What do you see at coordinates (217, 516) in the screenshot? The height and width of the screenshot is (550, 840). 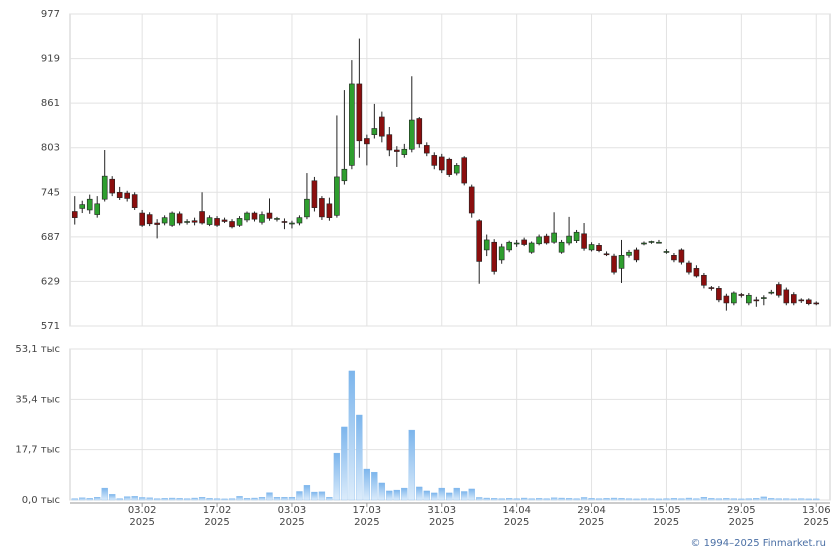 I see `x-tick-label: 17.02 2025` at bounding box center [217, 516].